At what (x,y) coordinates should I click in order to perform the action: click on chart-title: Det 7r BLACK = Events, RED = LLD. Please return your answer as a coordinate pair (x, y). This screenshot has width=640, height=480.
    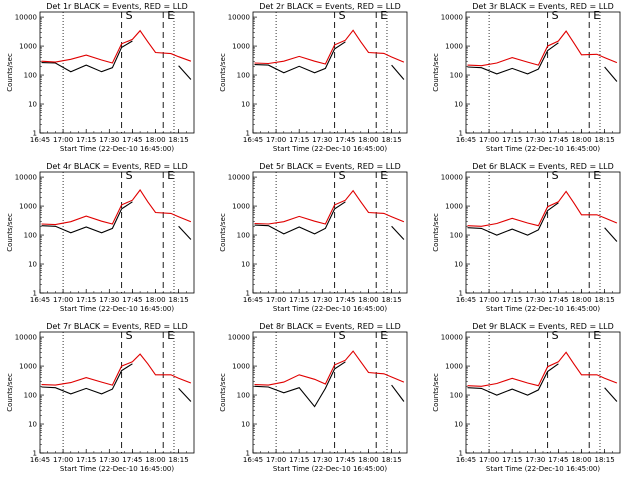
    Looking at the image, I should click on (117, 326).